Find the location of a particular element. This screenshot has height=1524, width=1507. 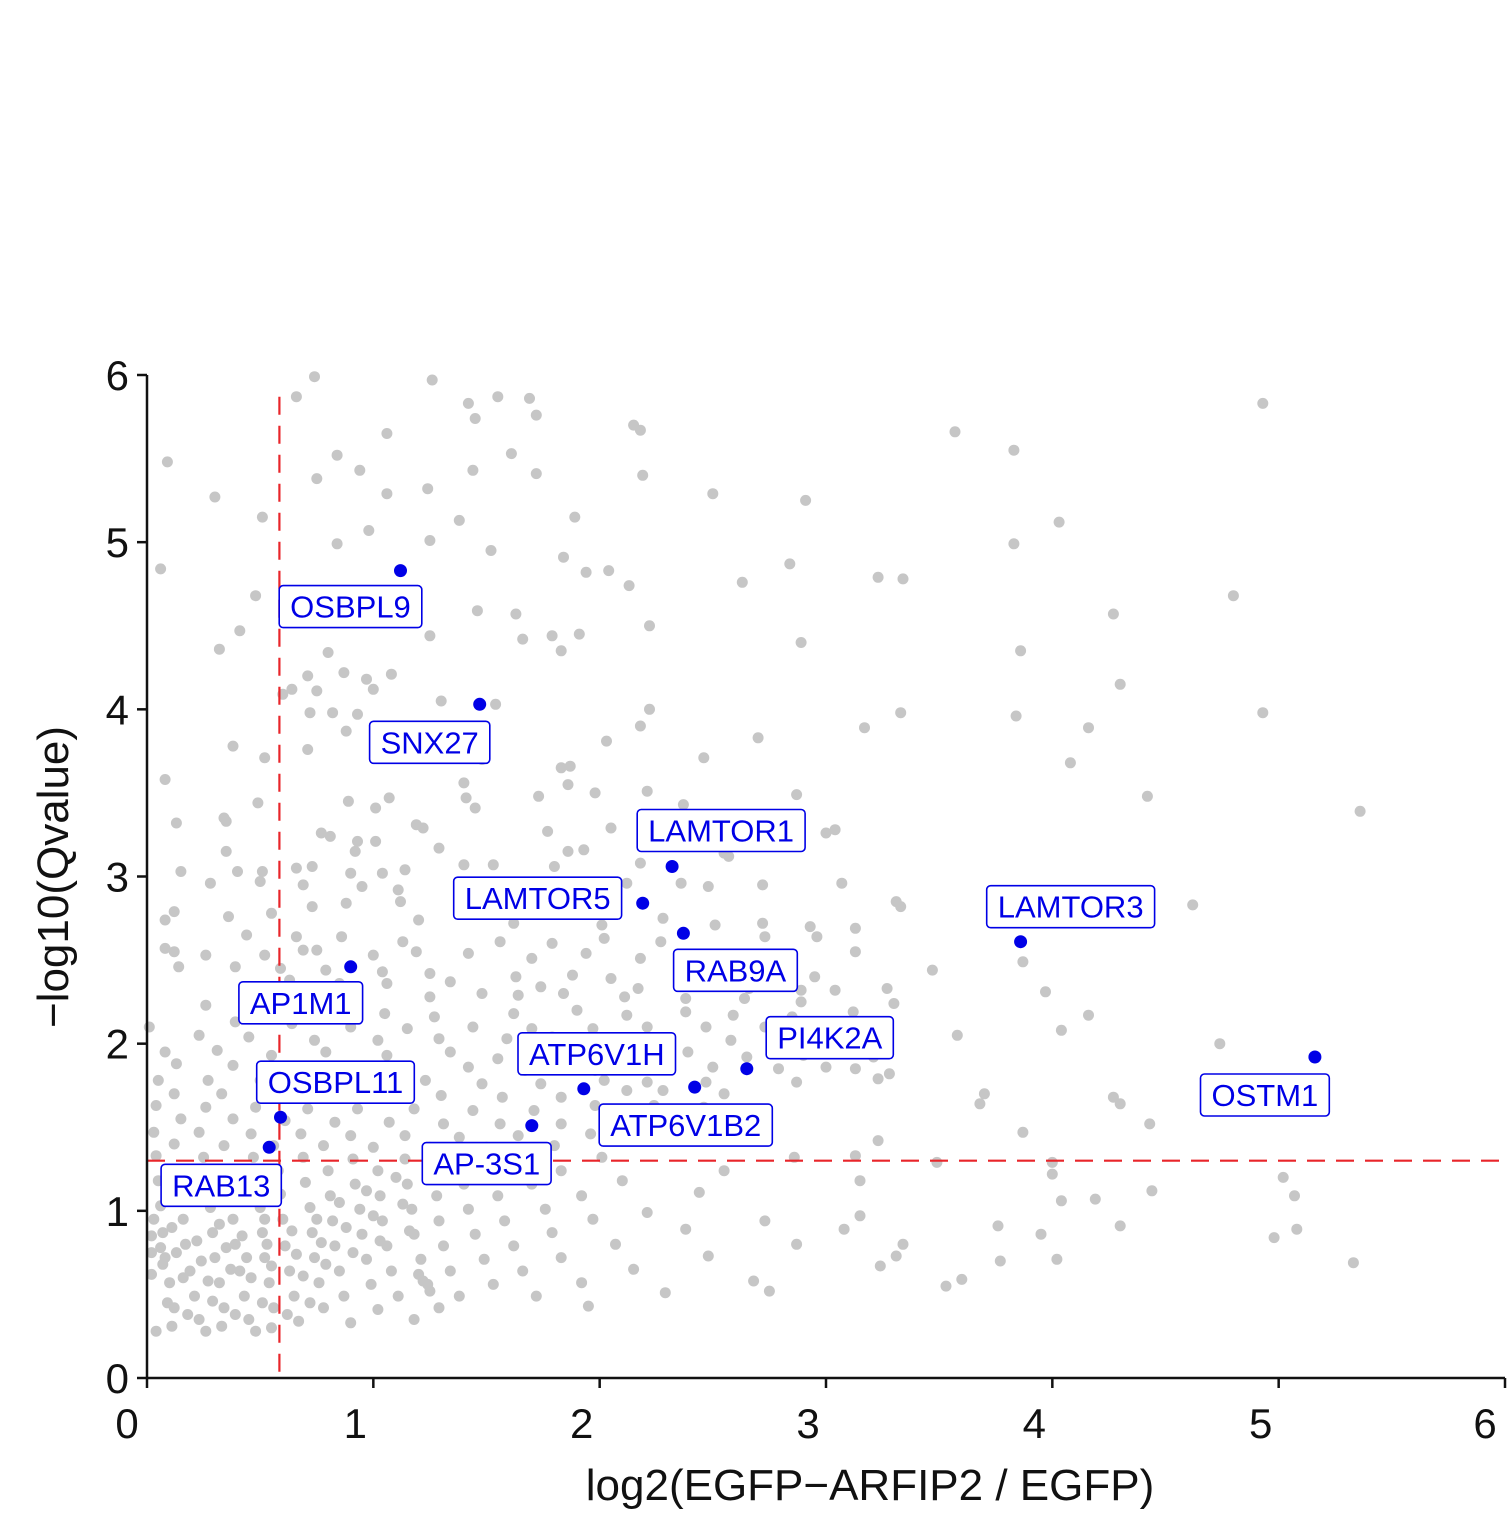

gene-label: OSTM1 is located at coordinates (1265, 1095).